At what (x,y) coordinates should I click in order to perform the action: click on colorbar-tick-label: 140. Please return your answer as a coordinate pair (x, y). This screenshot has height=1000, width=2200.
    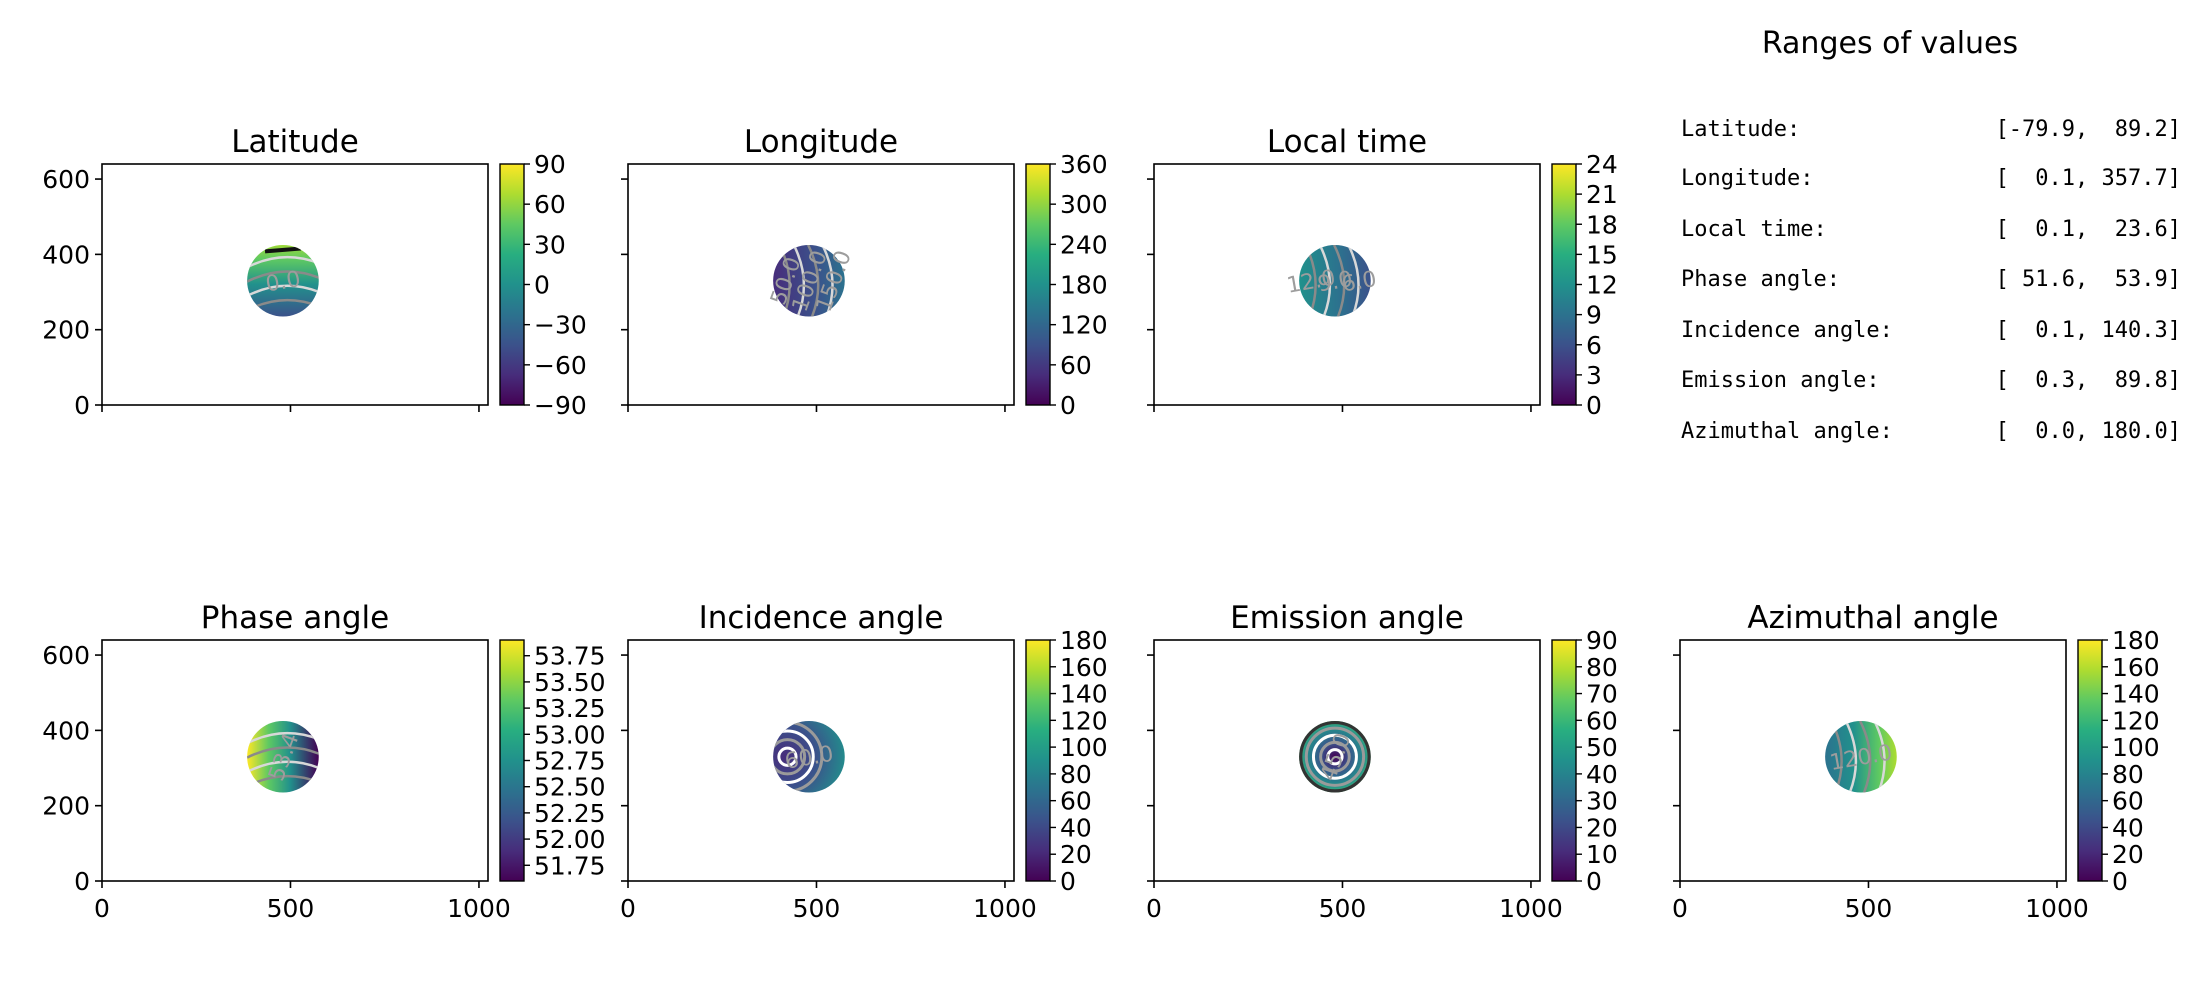
    Looking at the image, I should click on (1084, 694).